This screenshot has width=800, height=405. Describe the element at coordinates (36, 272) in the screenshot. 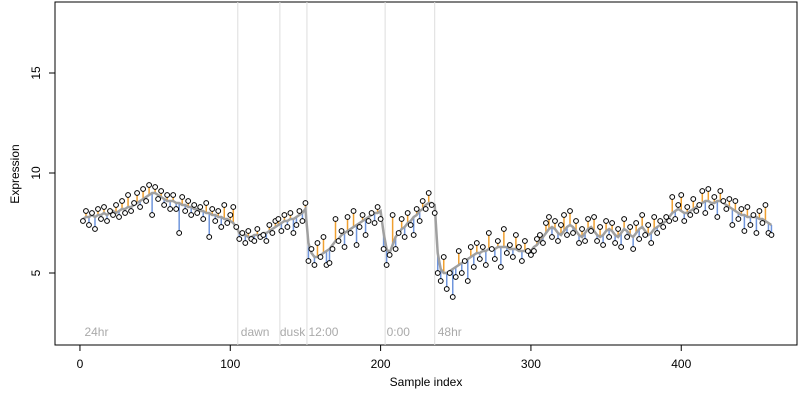

I see `y-tick-label: 5` at that location.